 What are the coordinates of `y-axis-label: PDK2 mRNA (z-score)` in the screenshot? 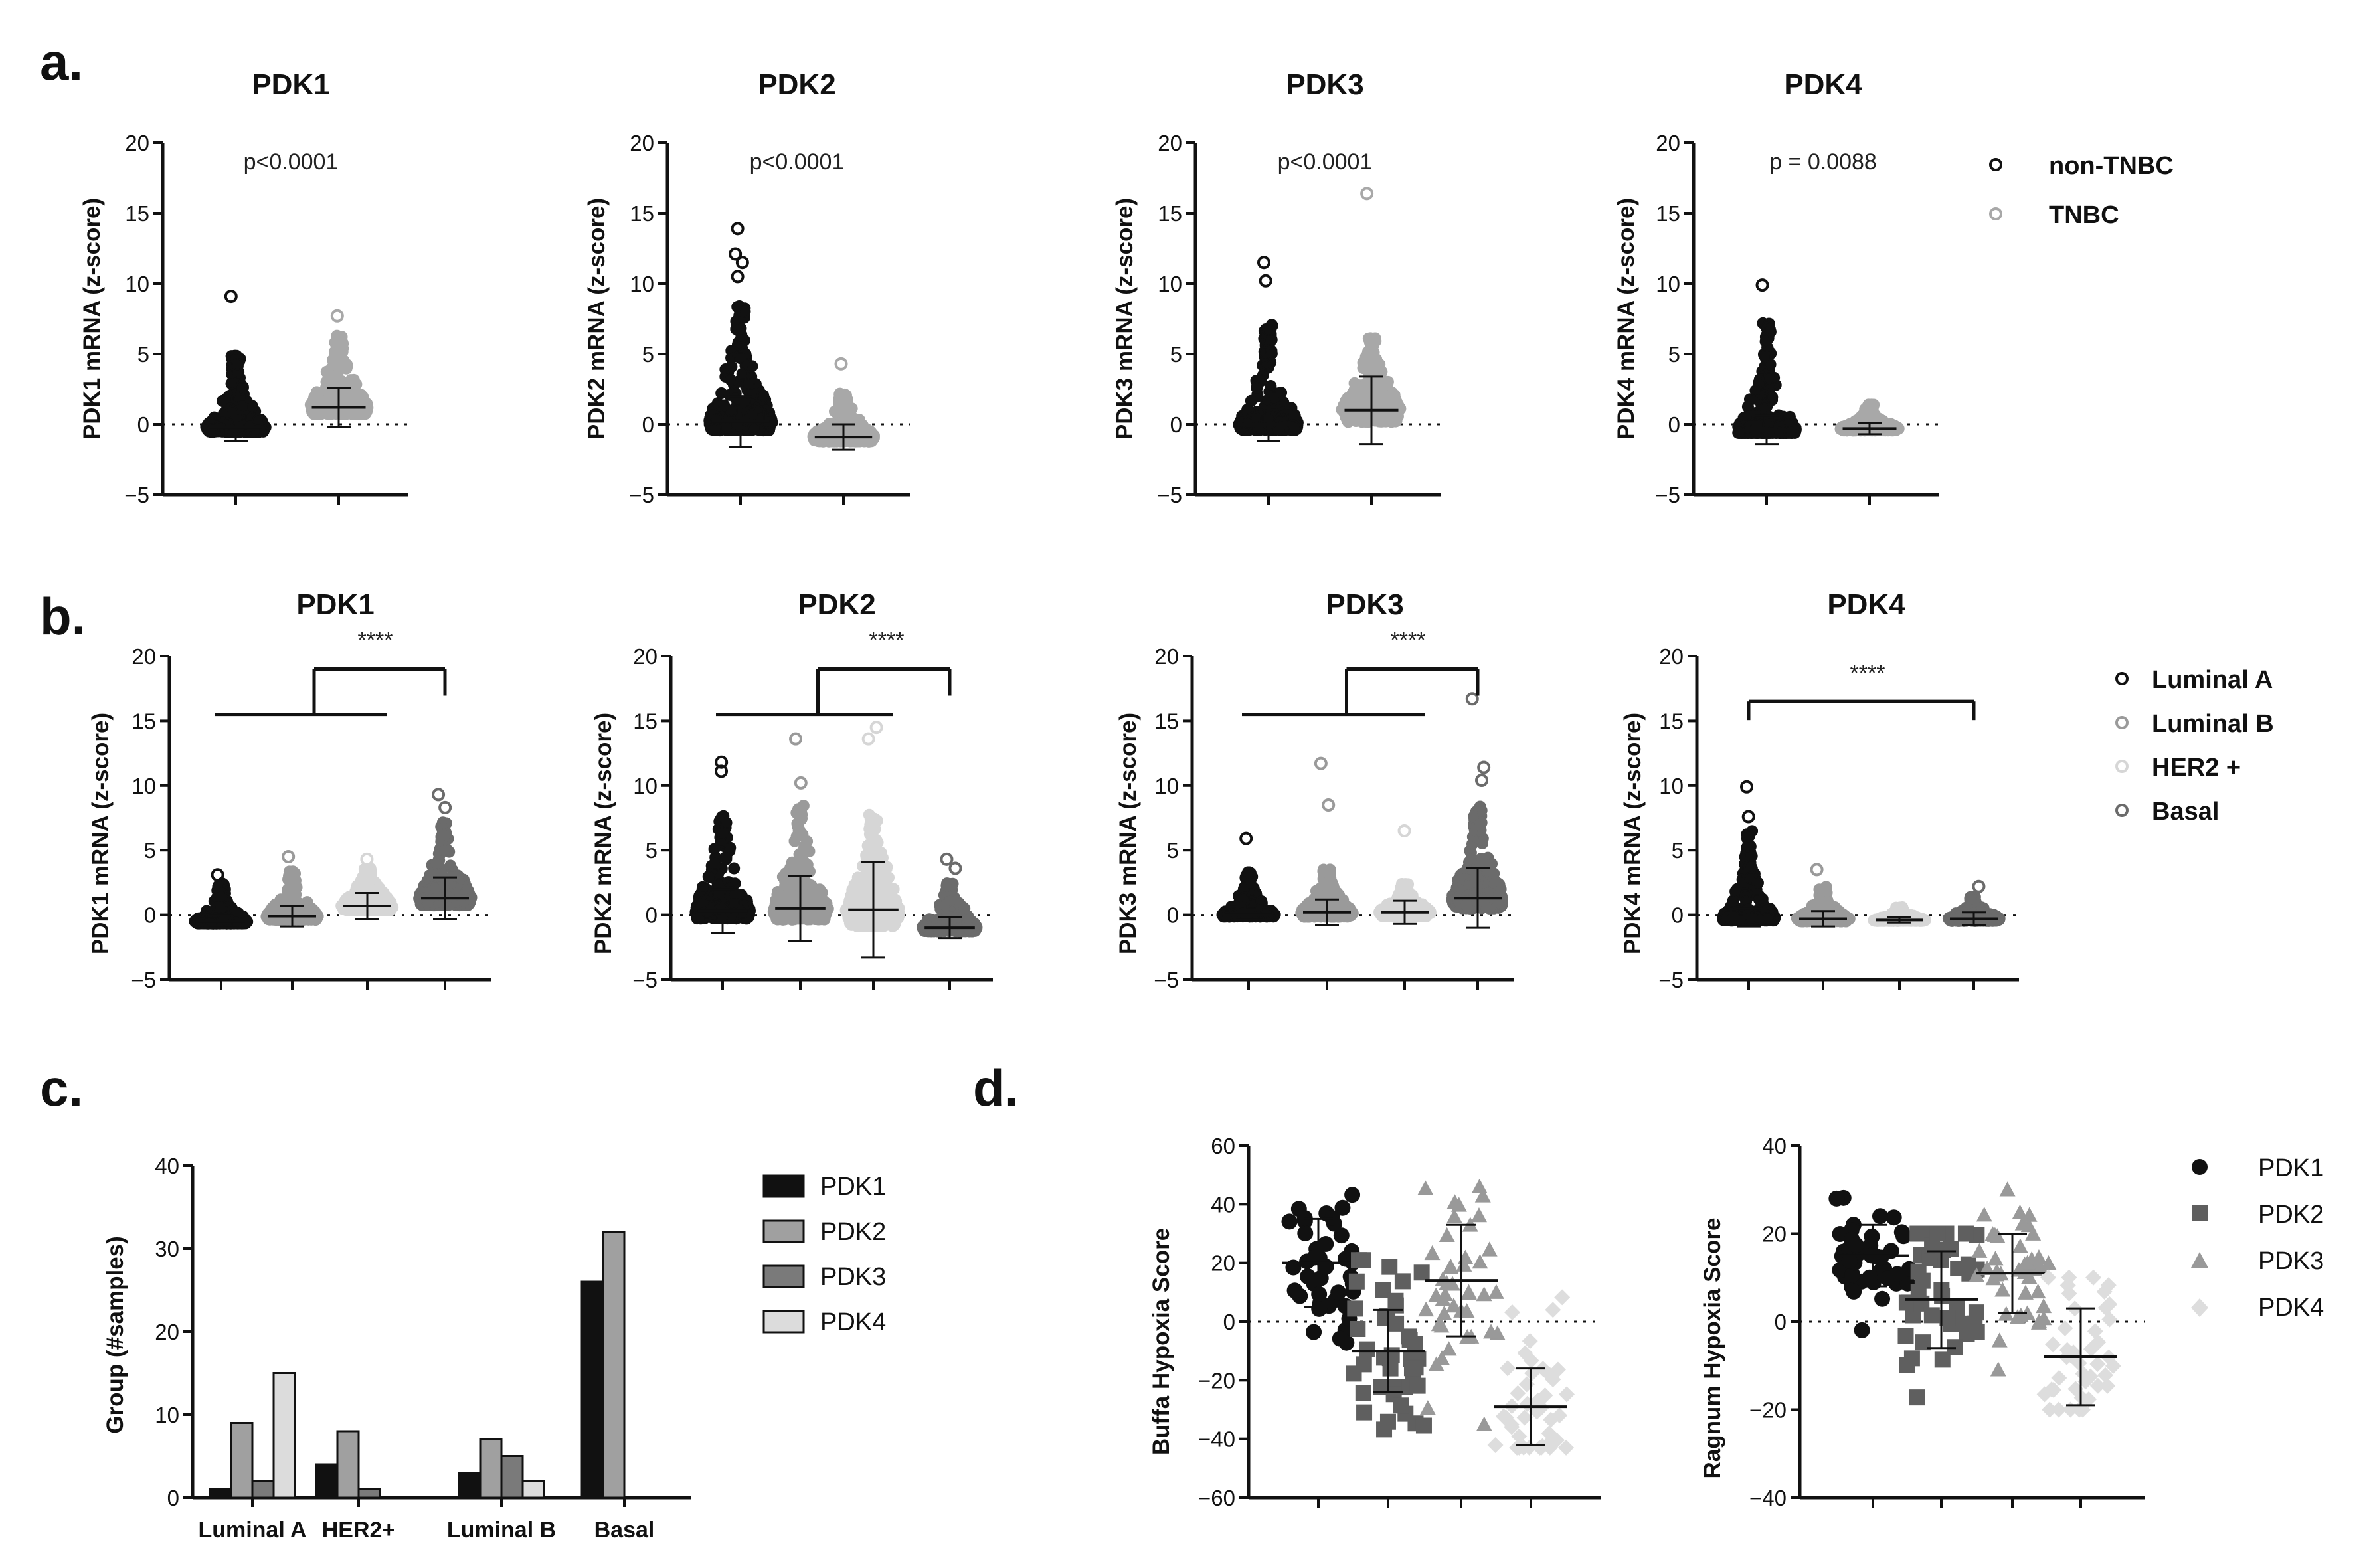 It's located at (597, 319).